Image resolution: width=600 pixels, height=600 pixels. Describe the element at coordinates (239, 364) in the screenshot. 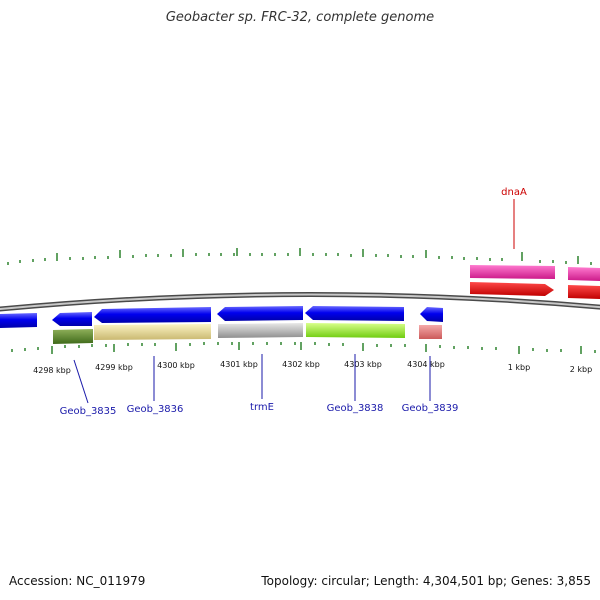

I see `scale-label: 4301 kbp` at that location.